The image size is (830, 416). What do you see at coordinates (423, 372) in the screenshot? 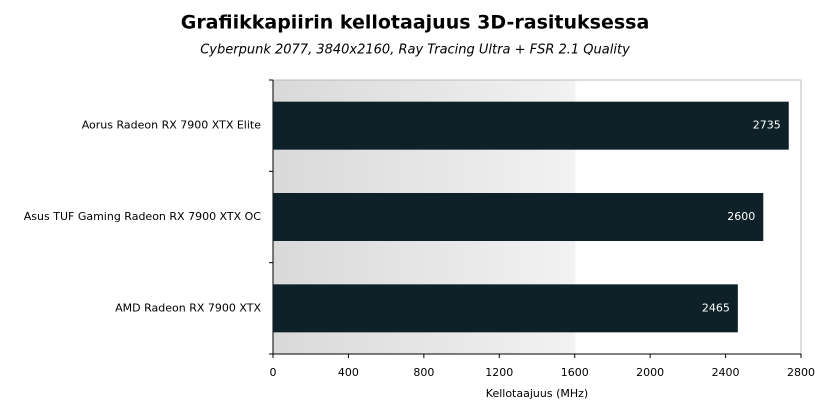
I see `x-tick-label: 800` at bounding box center [423, 372].